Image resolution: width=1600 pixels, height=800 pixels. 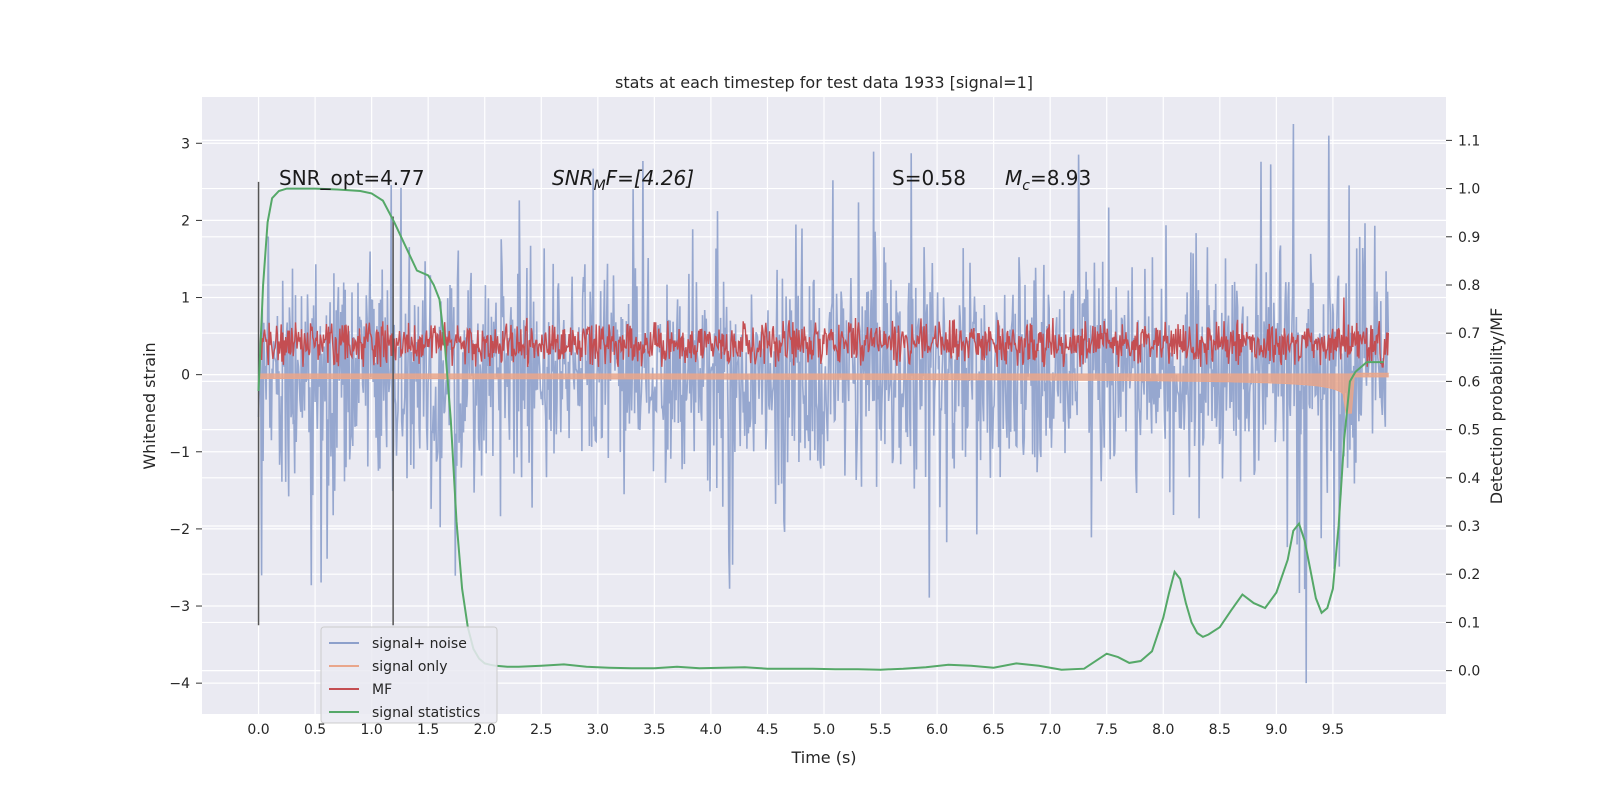 What do you see at coordinates (1463, 406) in the screenshot?
I see `right-axis-ticks: 1.1 1.0 0.9 0.8 0.7 0.6 0.5 0.4 0.3 0.2 0.1 0.0` at bounding box center [1463, 406].